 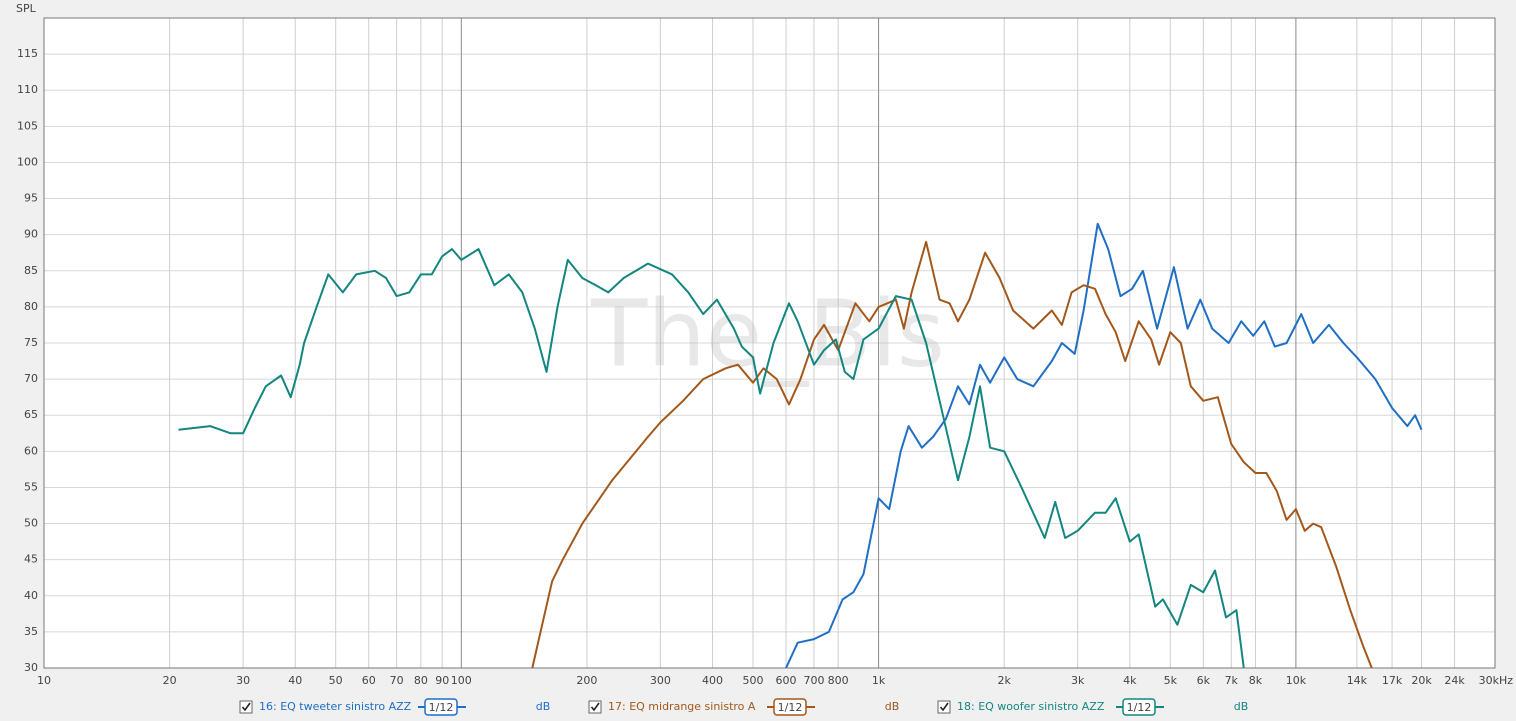 What do you see at coordinates (786, 680) in the screenshot?
I see `x-tick-label: 600` at bounding box center [786, 680].